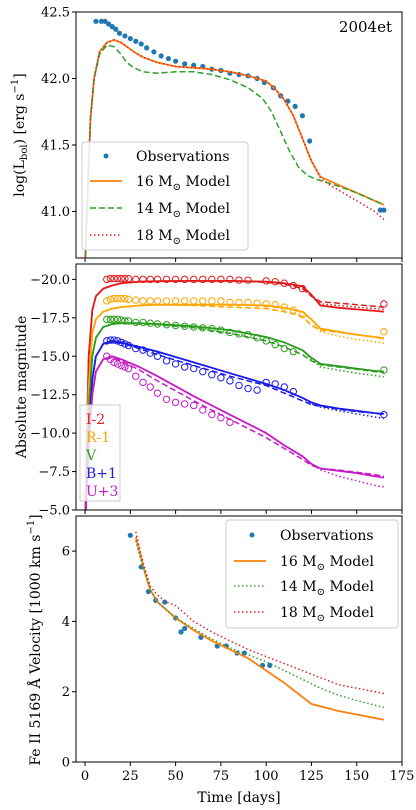 This screenshot has height=810, width=416. What do you see at coordinates (58, 113) in the screenshot?
I see `luminosity-y-ticks: 41.0 41.5 42.0 42.5` at bounding box center [58, 113].